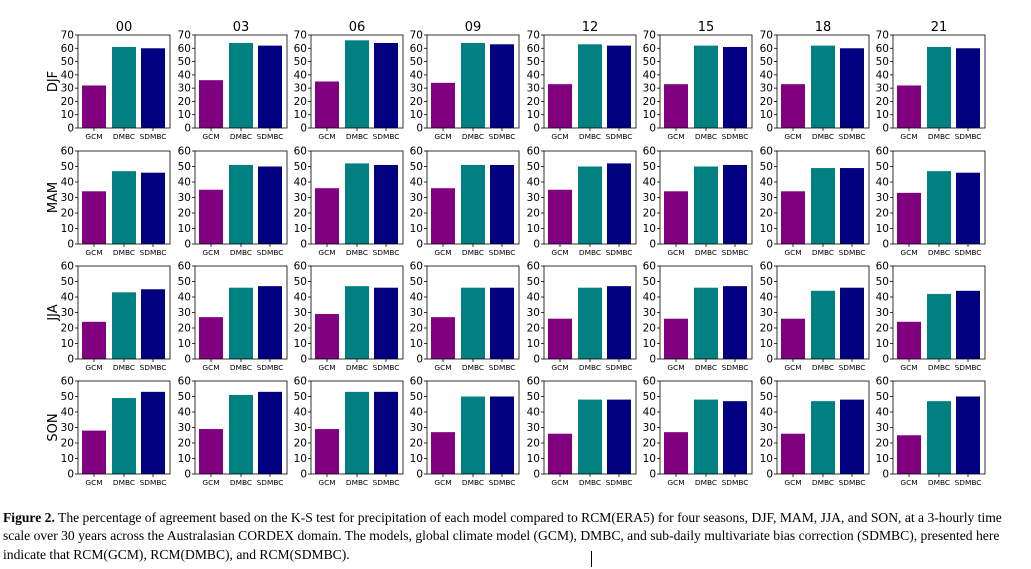 The width and height of the screenshot is (1031, 569). Describe the element at coordinates (443, 453) in the screenshot. I see `bar-son-09-gcm` at that location.